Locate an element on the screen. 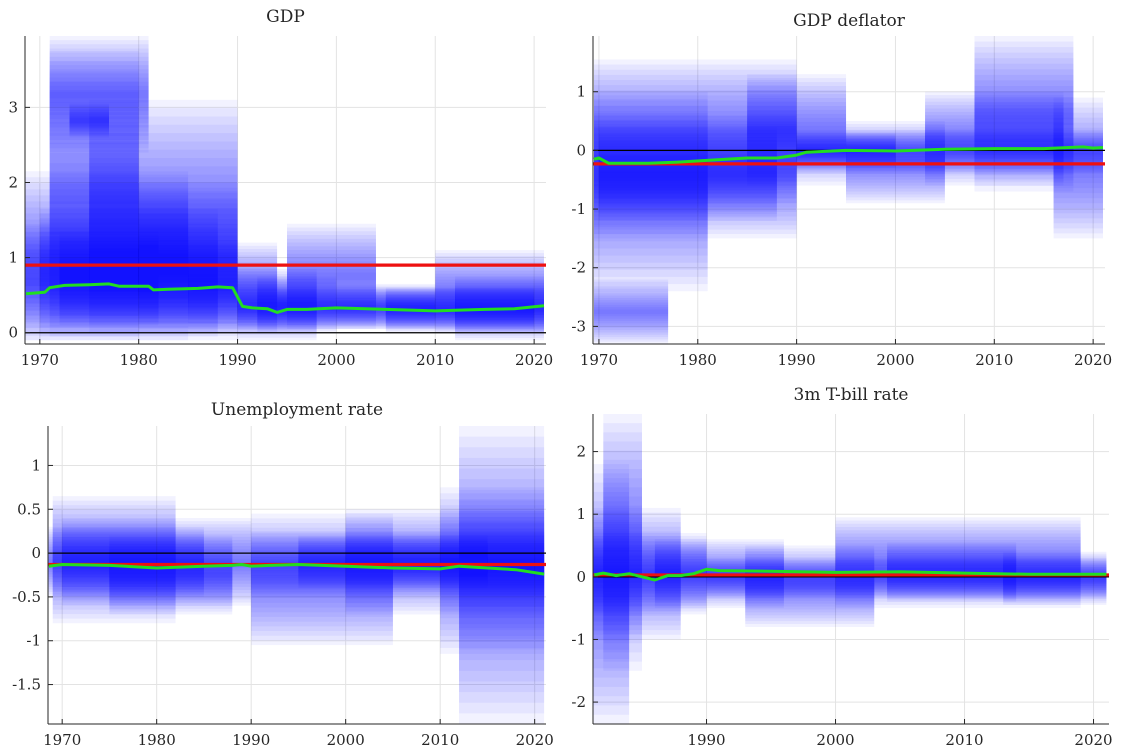  chart-title: GDP is located at coordinates (285, 17).